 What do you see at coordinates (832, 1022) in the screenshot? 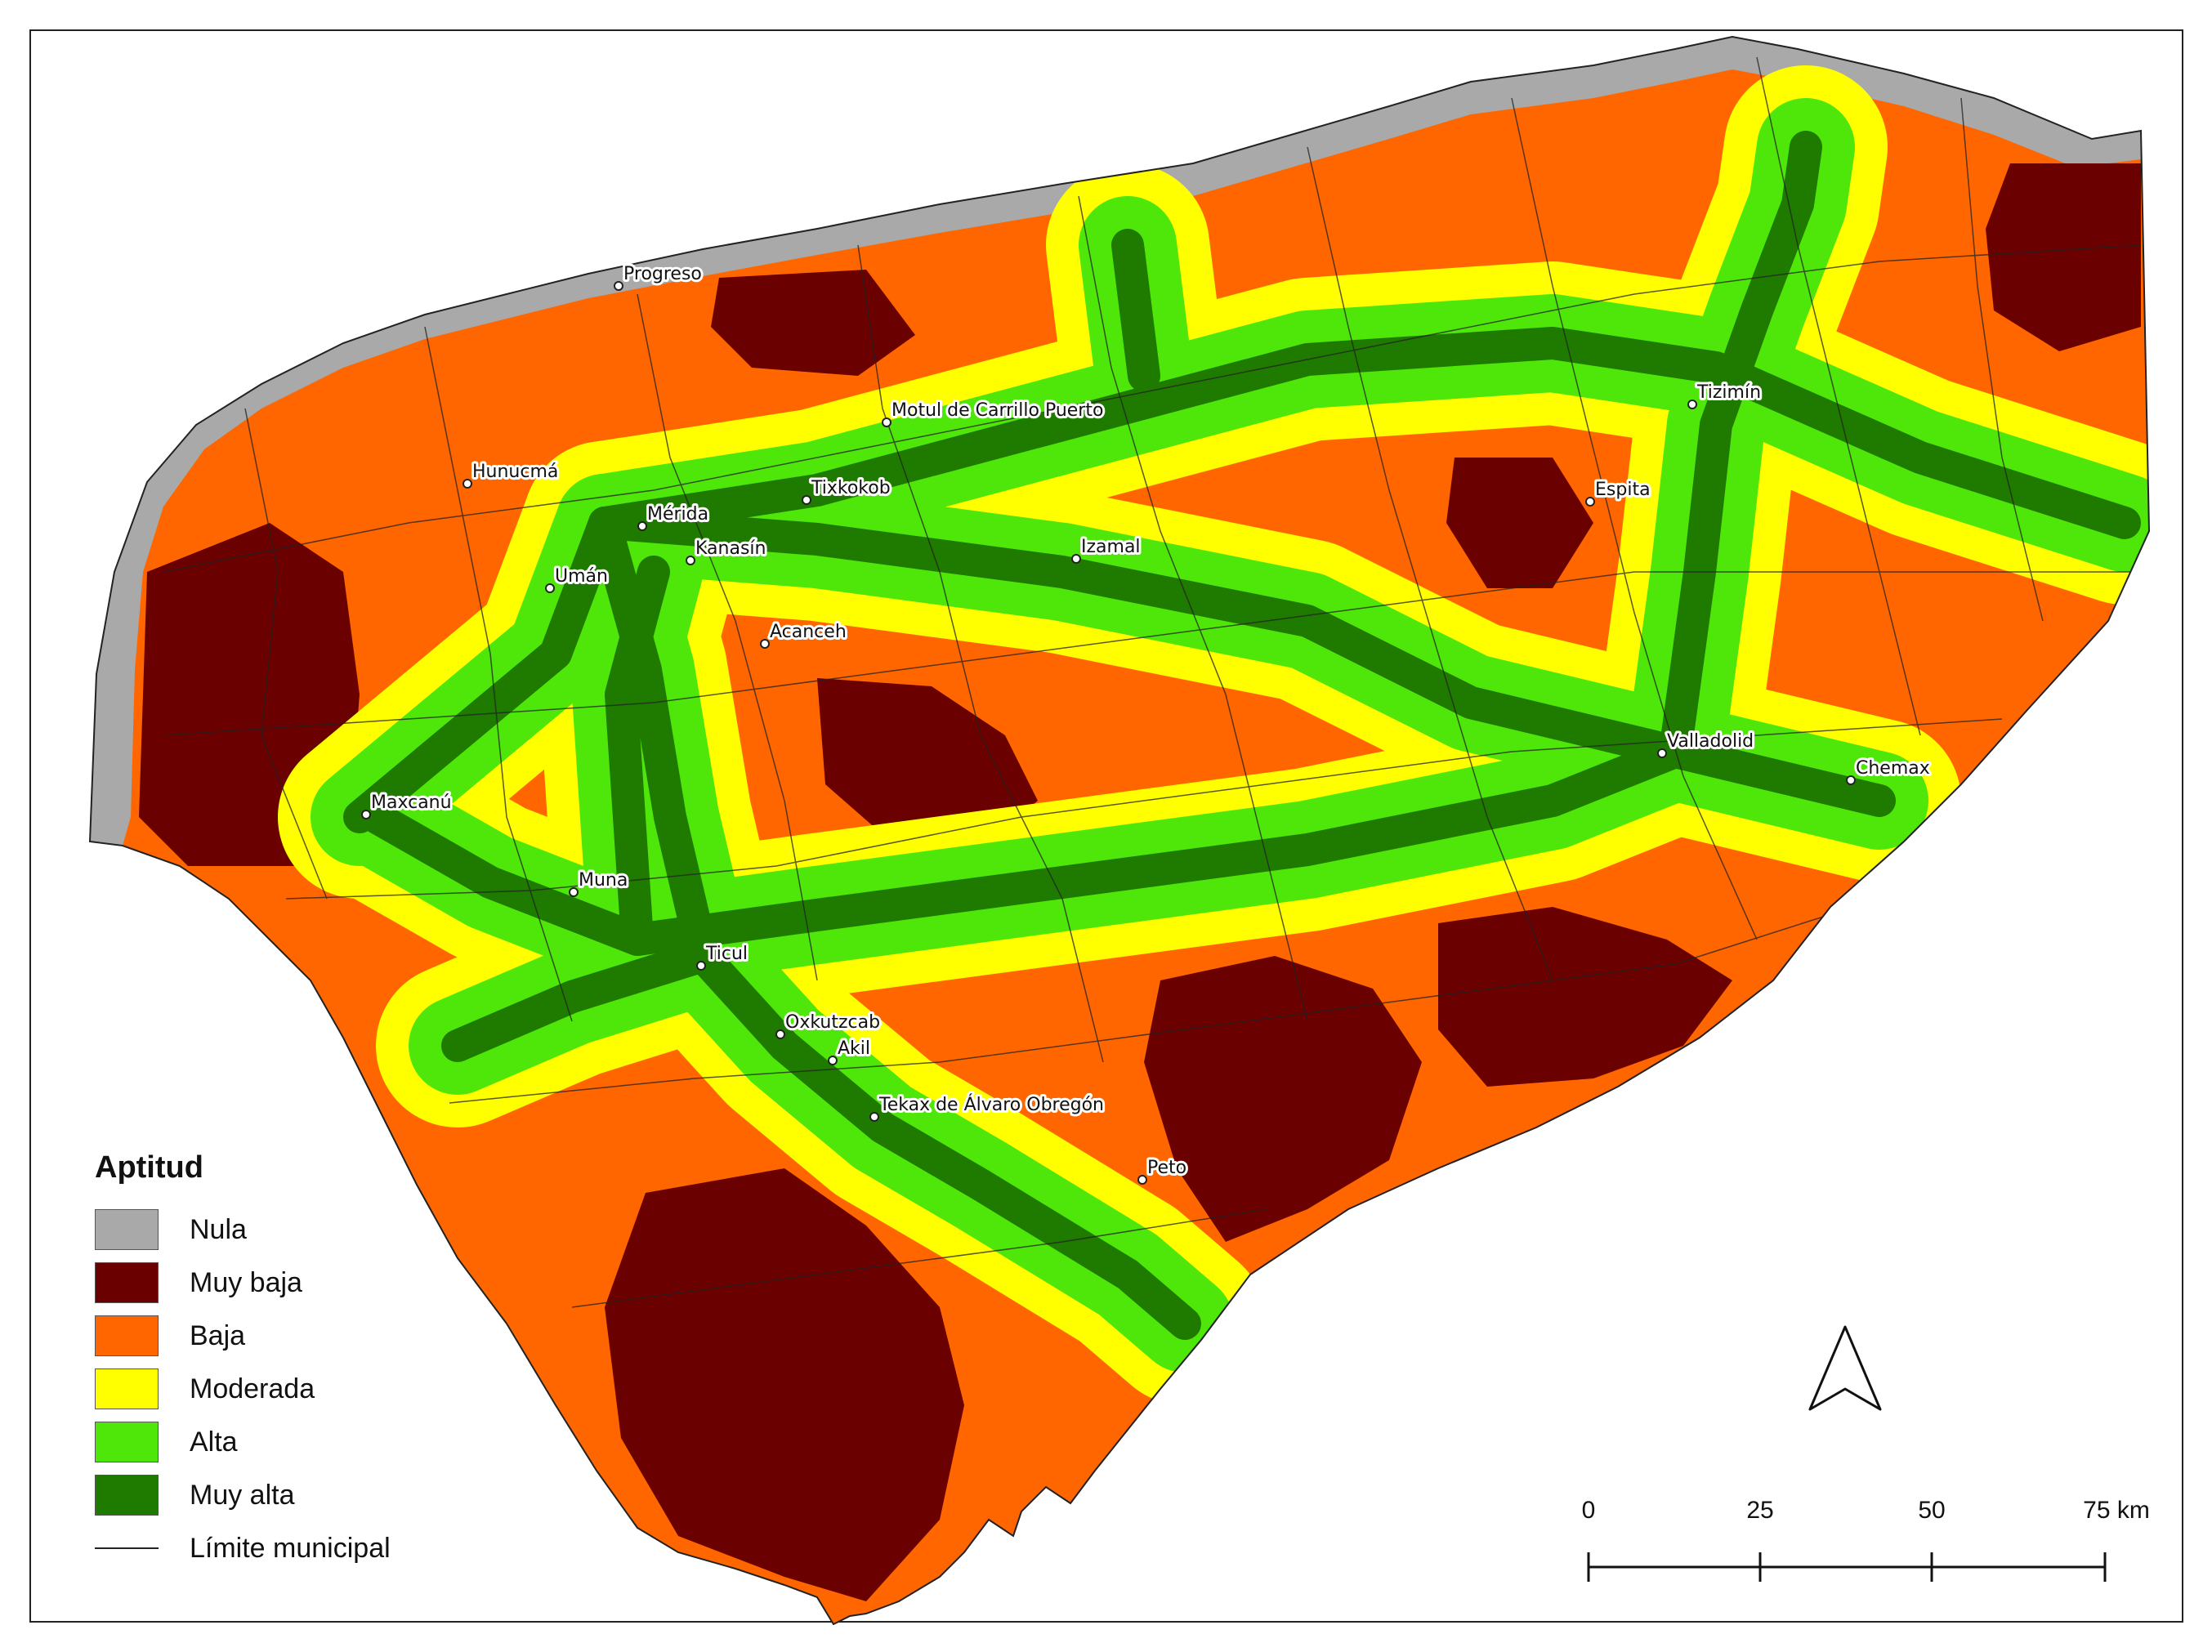
I see `city-label: Oxkutzcab` at bounding box center [832, 1022].